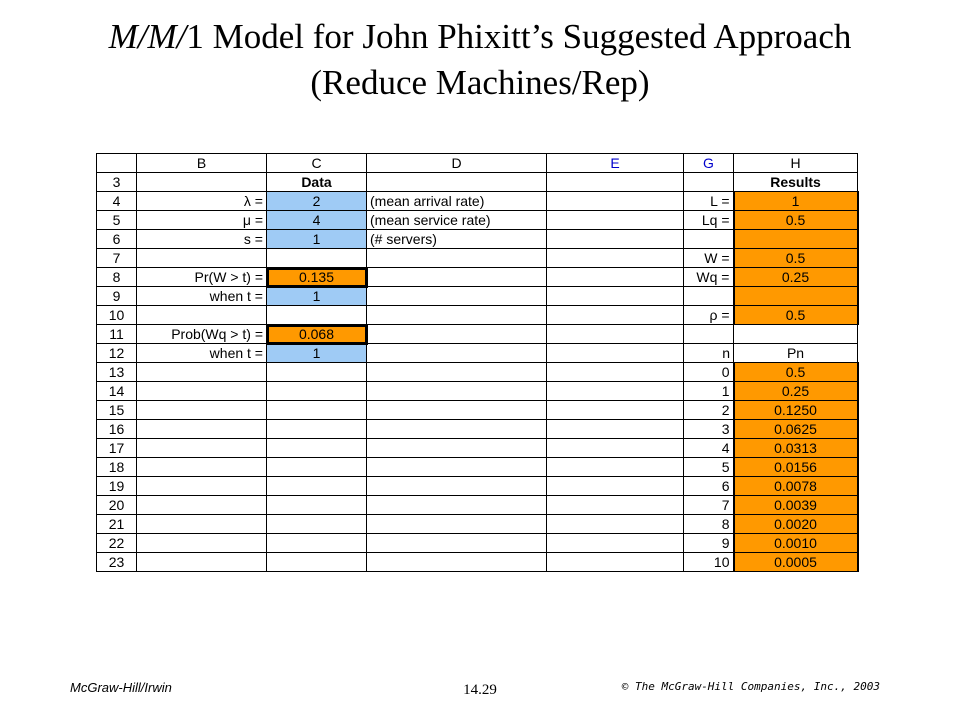 The height and width of the screenshot is (720, 960). What do you see at coordinates (708, 391) in the screenshot?
I see `cell-g: 1` at bounding box center [708, 391].